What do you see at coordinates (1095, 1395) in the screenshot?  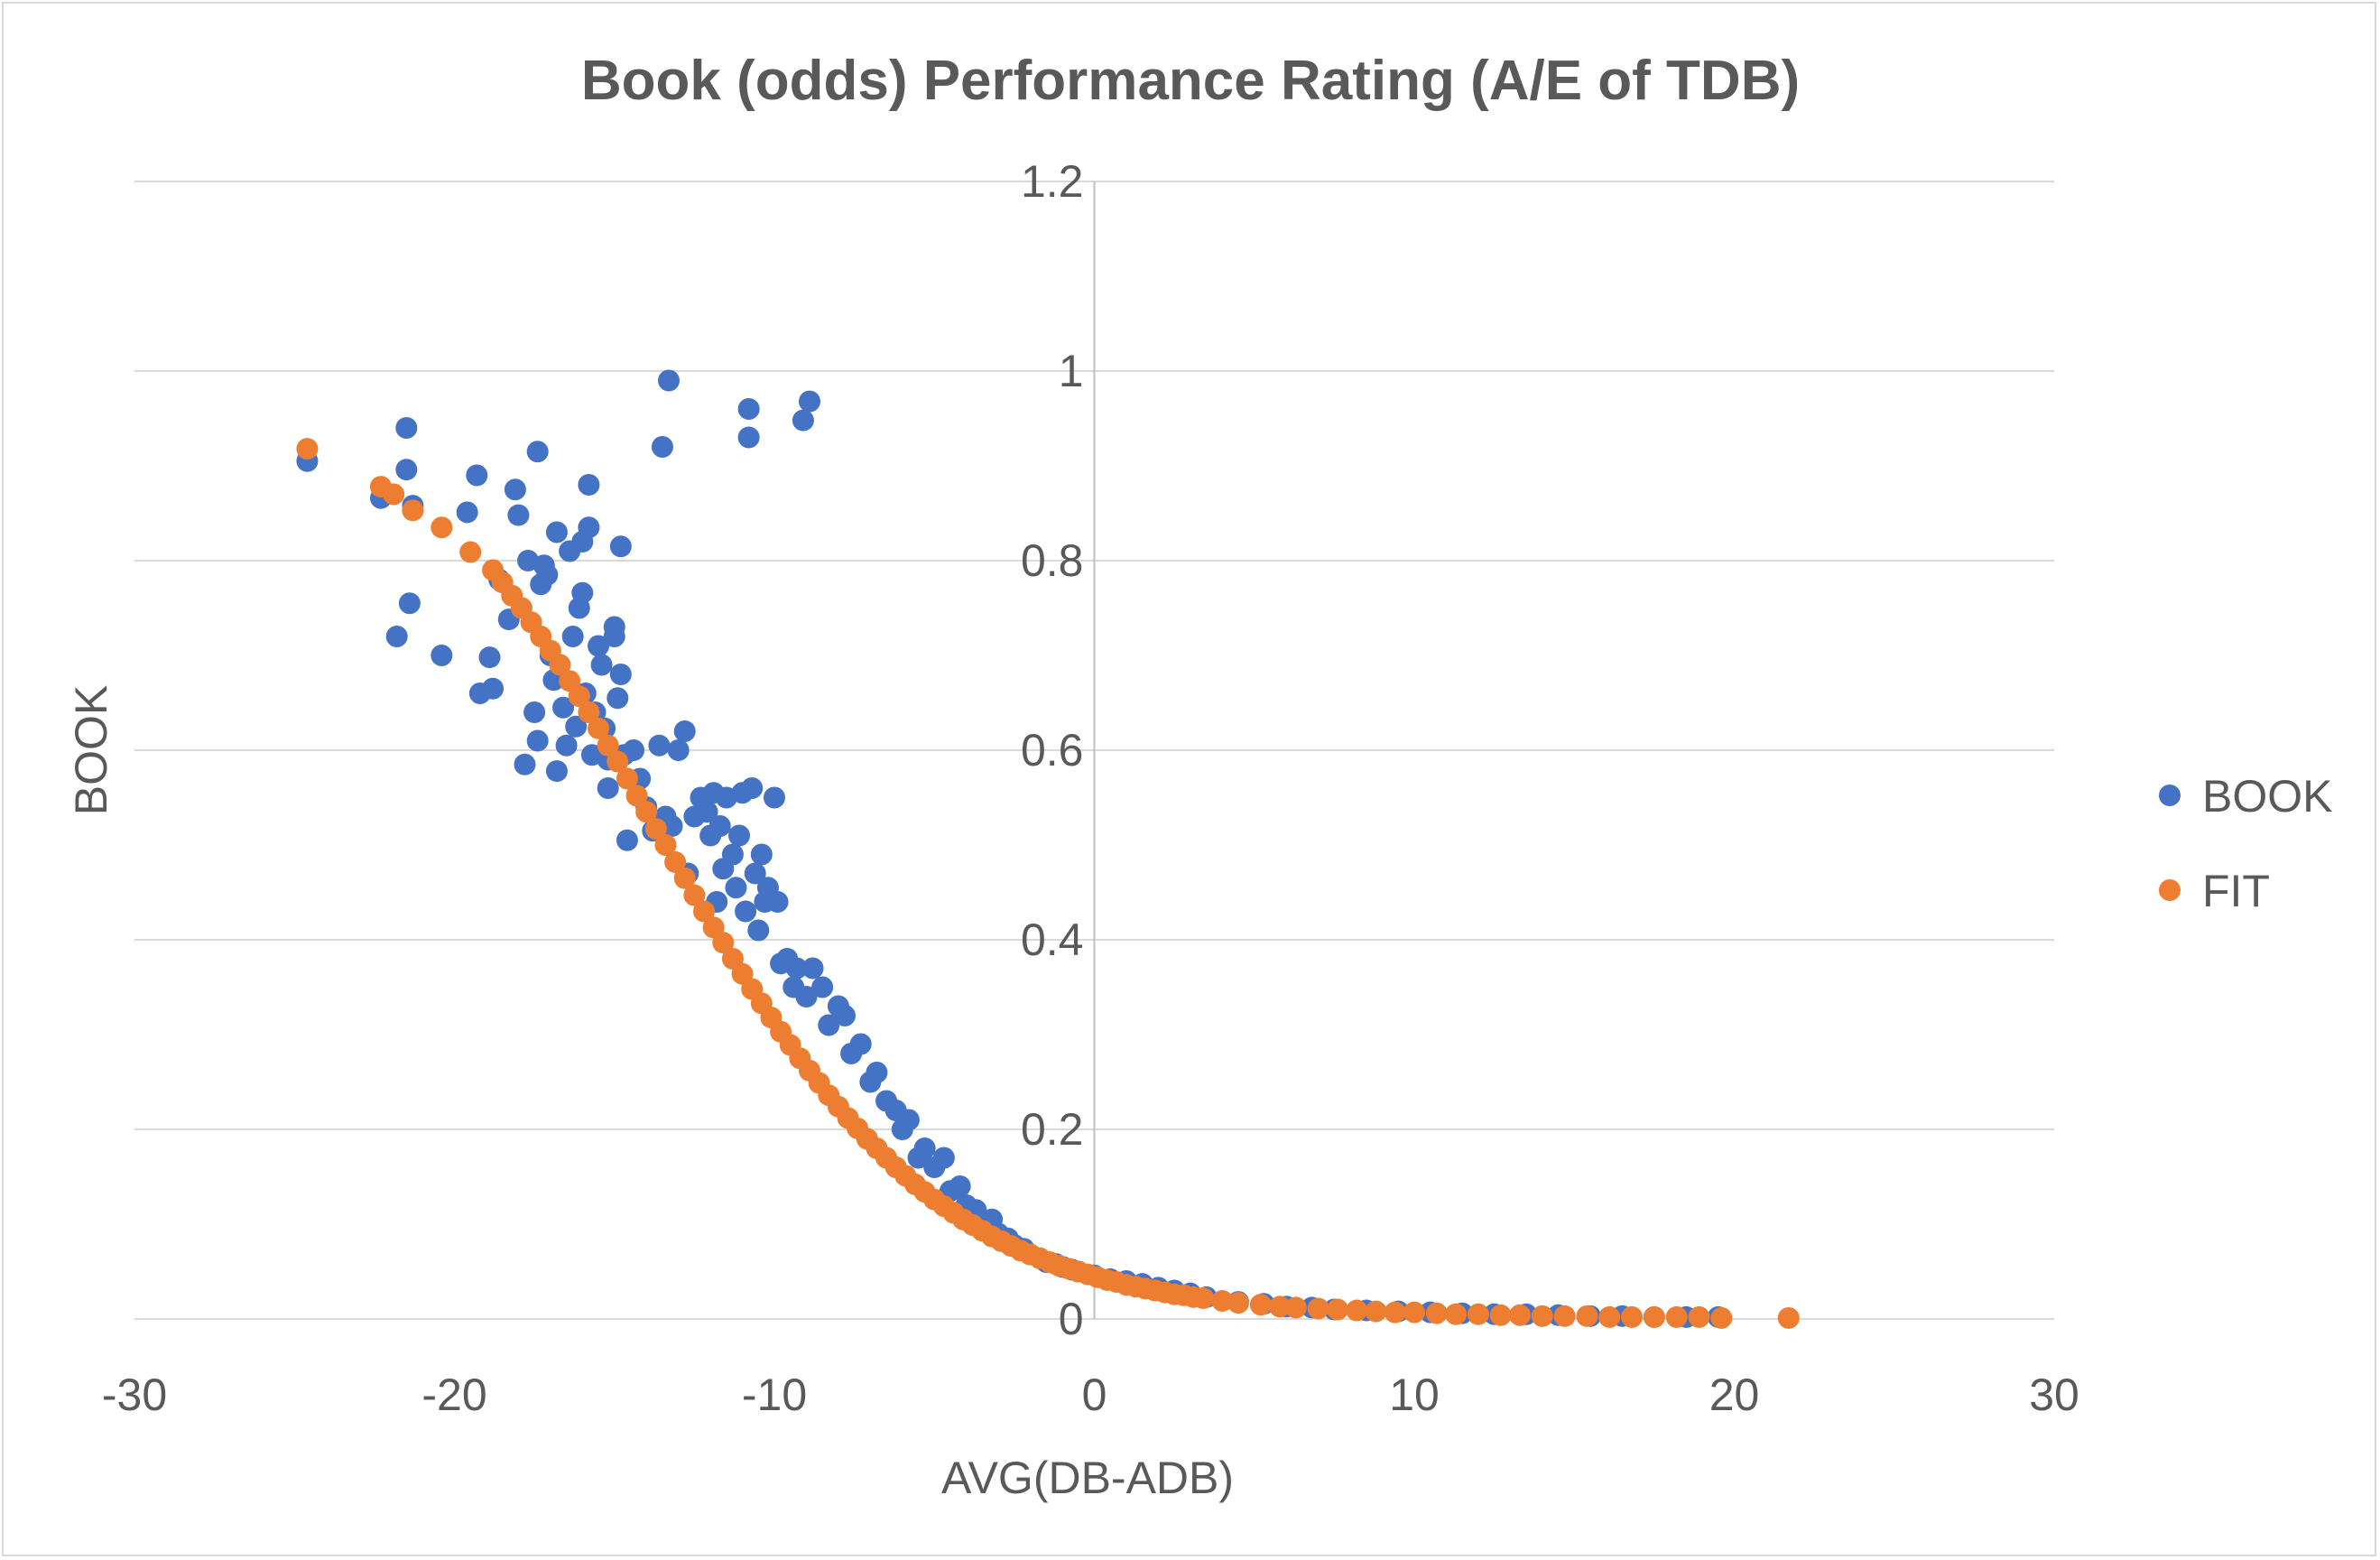 I see `x-tick-label-3: 0` at bounding box center [1095, 1395].